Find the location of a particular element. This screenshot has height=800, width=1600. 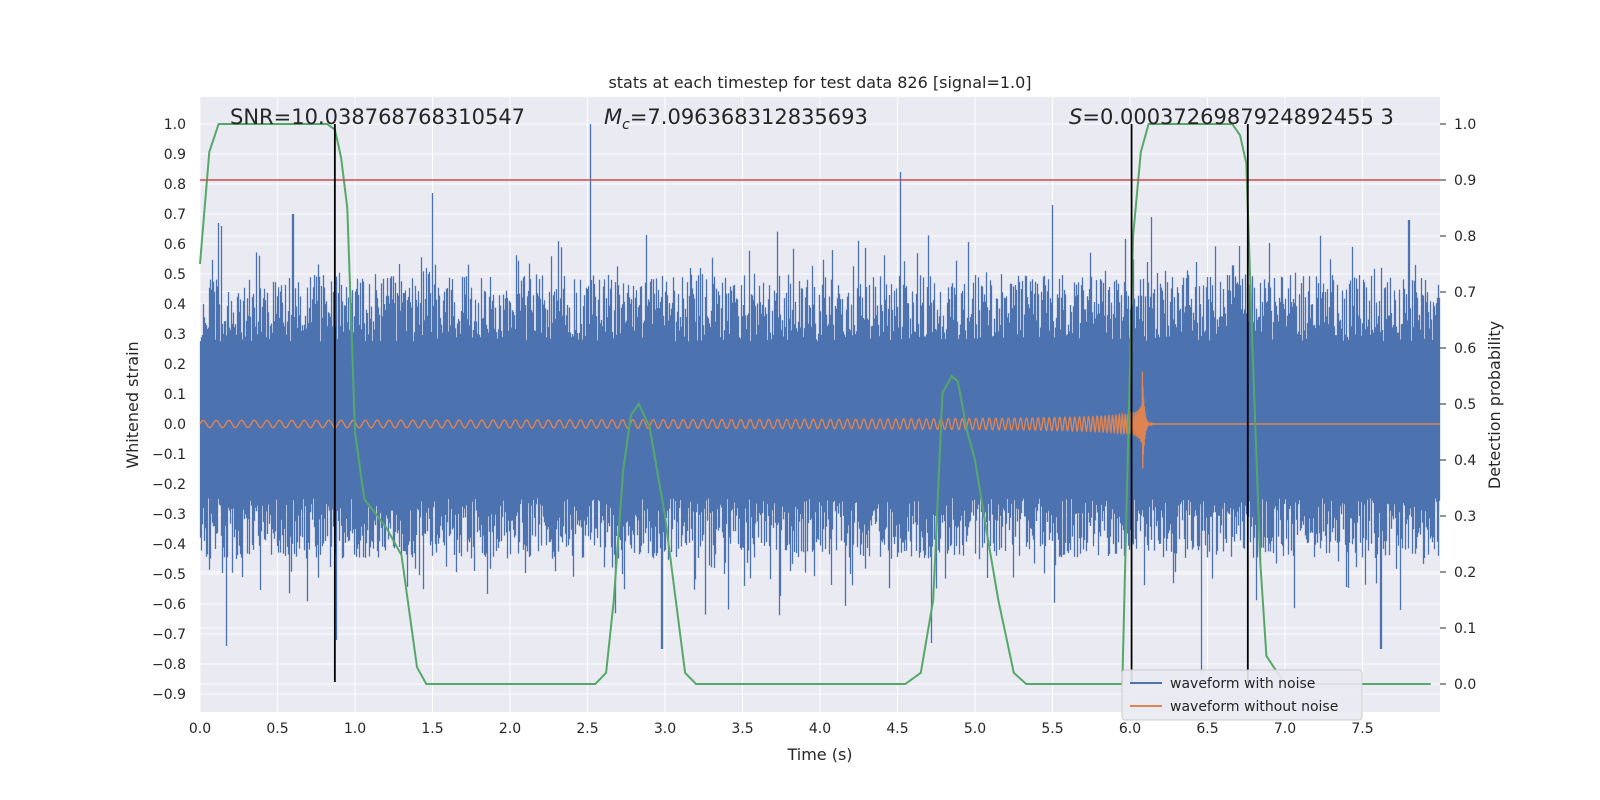

y-right-tick-label: 0.2 is located at coordinates (1465, 573).